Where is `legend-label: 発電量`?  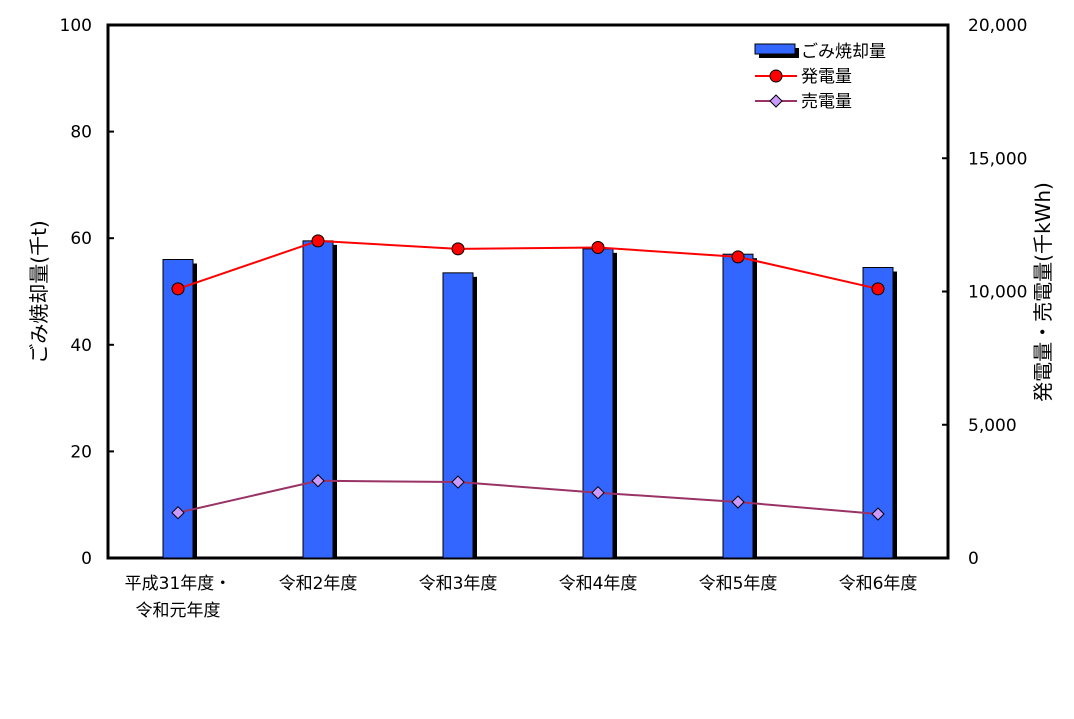
legend-label: 発電量 is located at coordinates (826, 77).